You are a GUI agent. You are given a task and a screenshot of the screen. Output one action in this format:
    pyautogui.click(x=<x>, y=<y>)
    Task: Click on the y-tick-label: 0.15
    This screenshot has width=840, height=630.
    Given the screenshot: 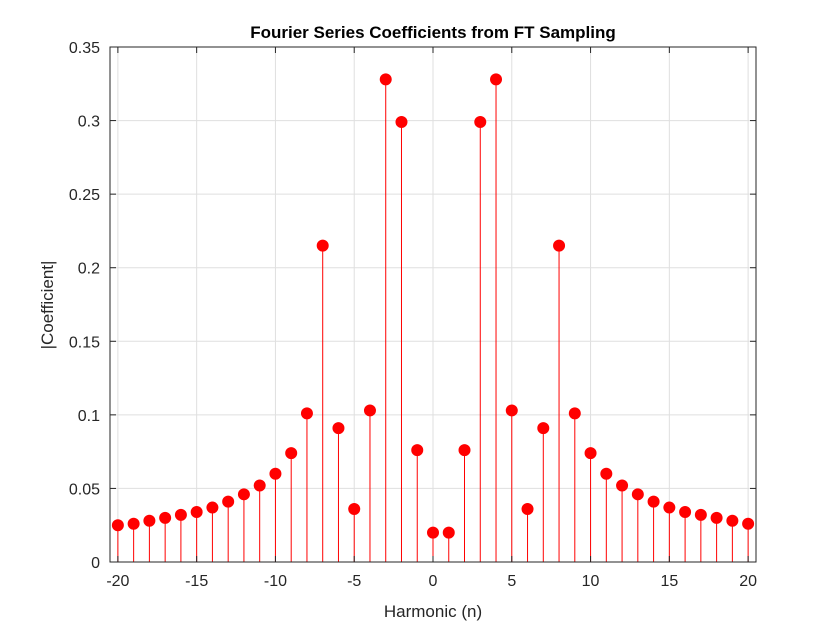 What is the action you would take?
    pyautogui.click(x=84, y=342)
    